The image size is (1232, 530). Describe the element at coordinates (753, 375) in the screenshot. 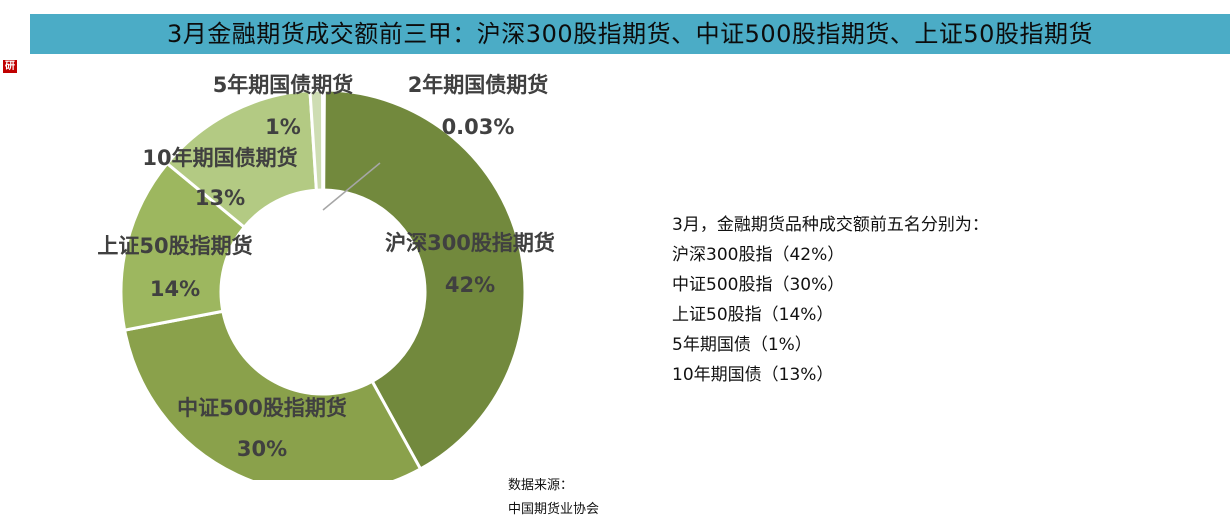

I see `summary-item: 10年期国债（13%）` at that location.